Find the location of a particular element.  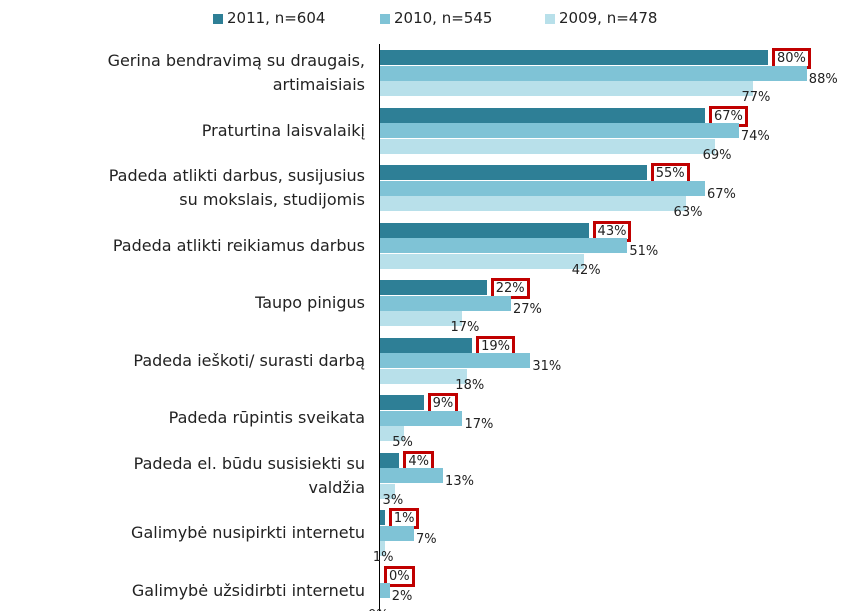

category-label: Padeda ieškoti/ surasti darbą is located at coordinates (249, 360).